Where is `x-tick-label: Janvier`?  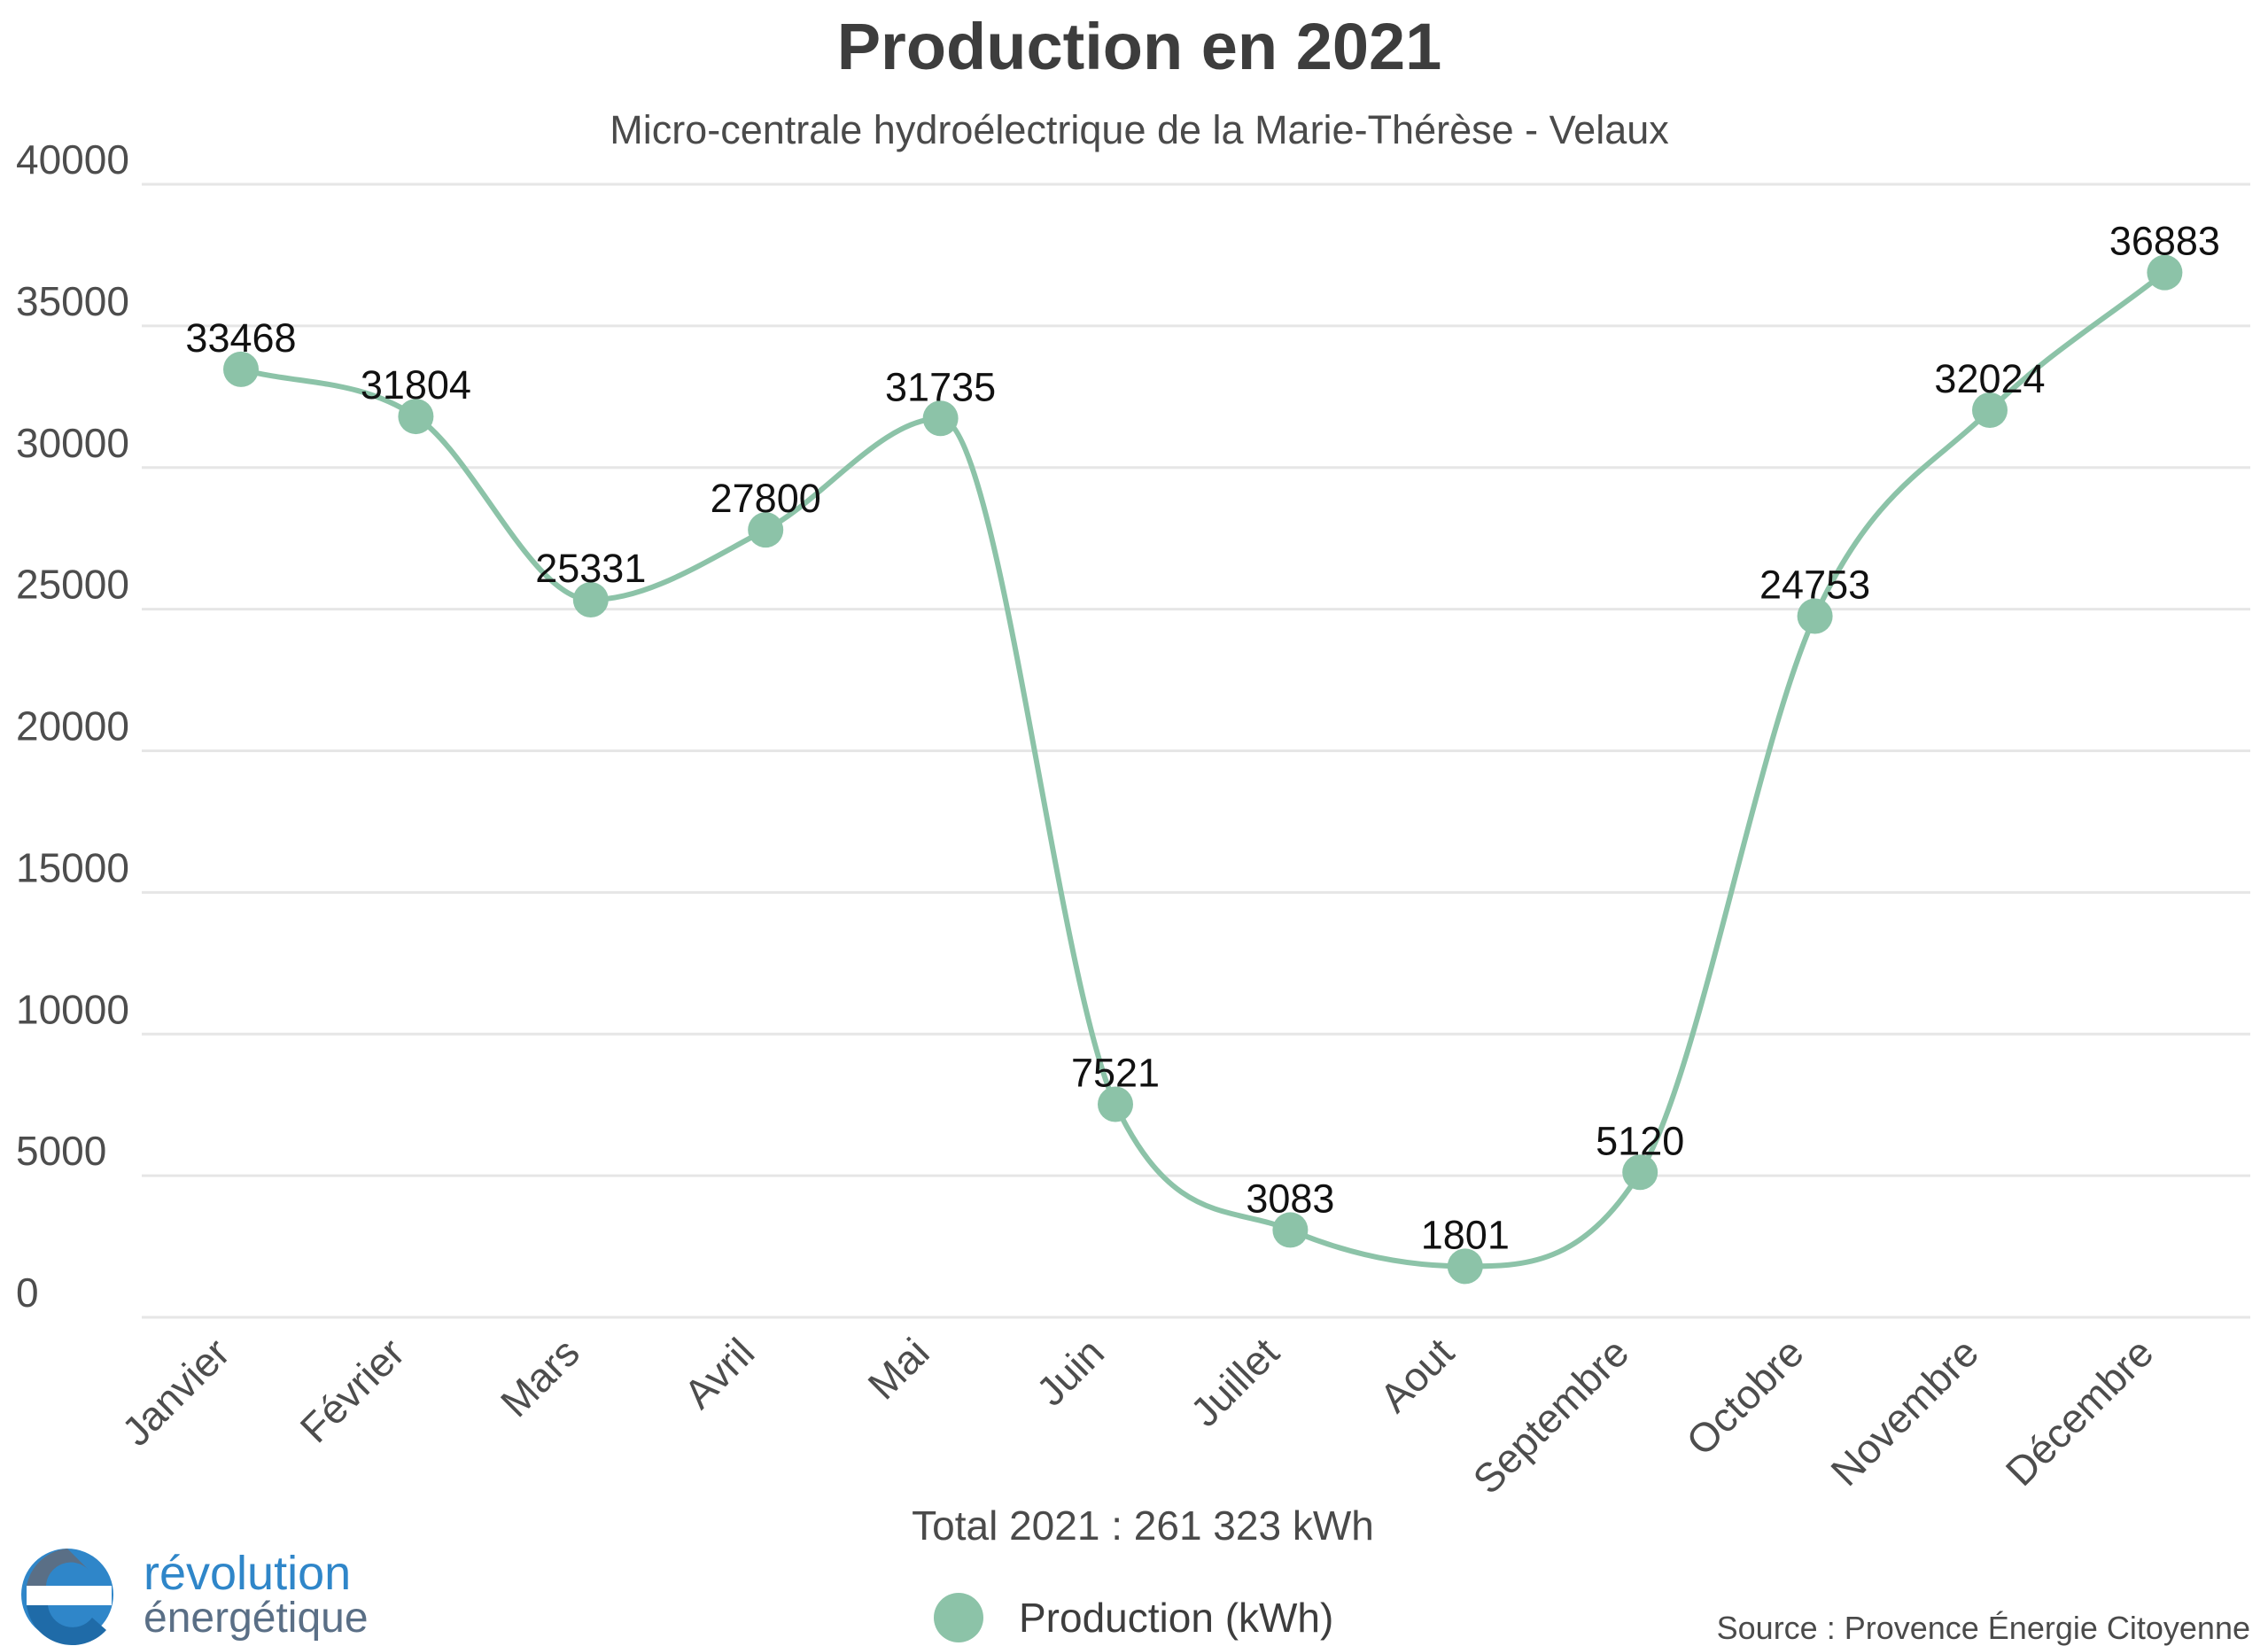 x-tick-label: Janvier is located at coordinates (175, 1392).